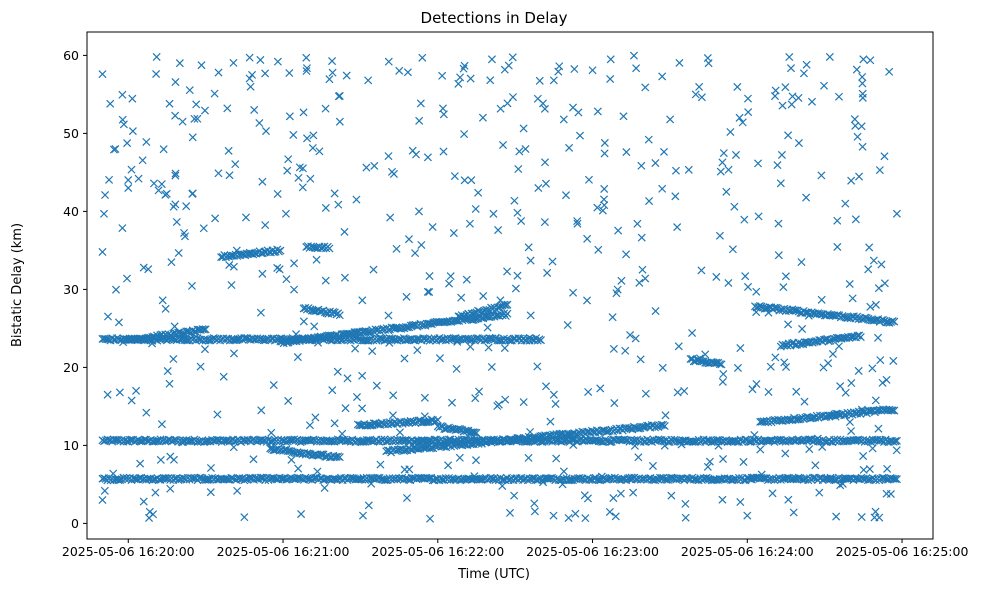 The width and height of the screenshot is (986, 590). I want to click on track-13-point, so click(715, 362).